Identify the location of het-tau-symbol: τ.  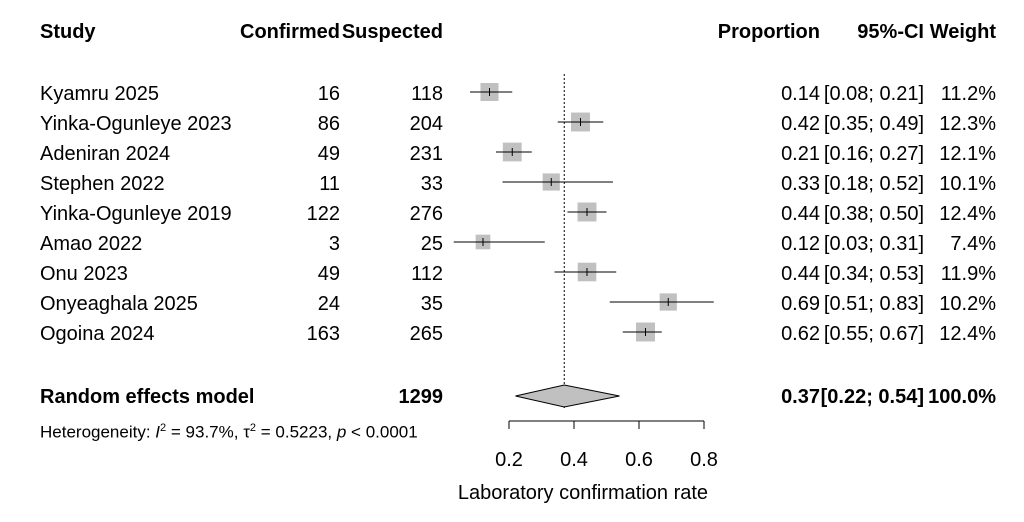
(246, 432).